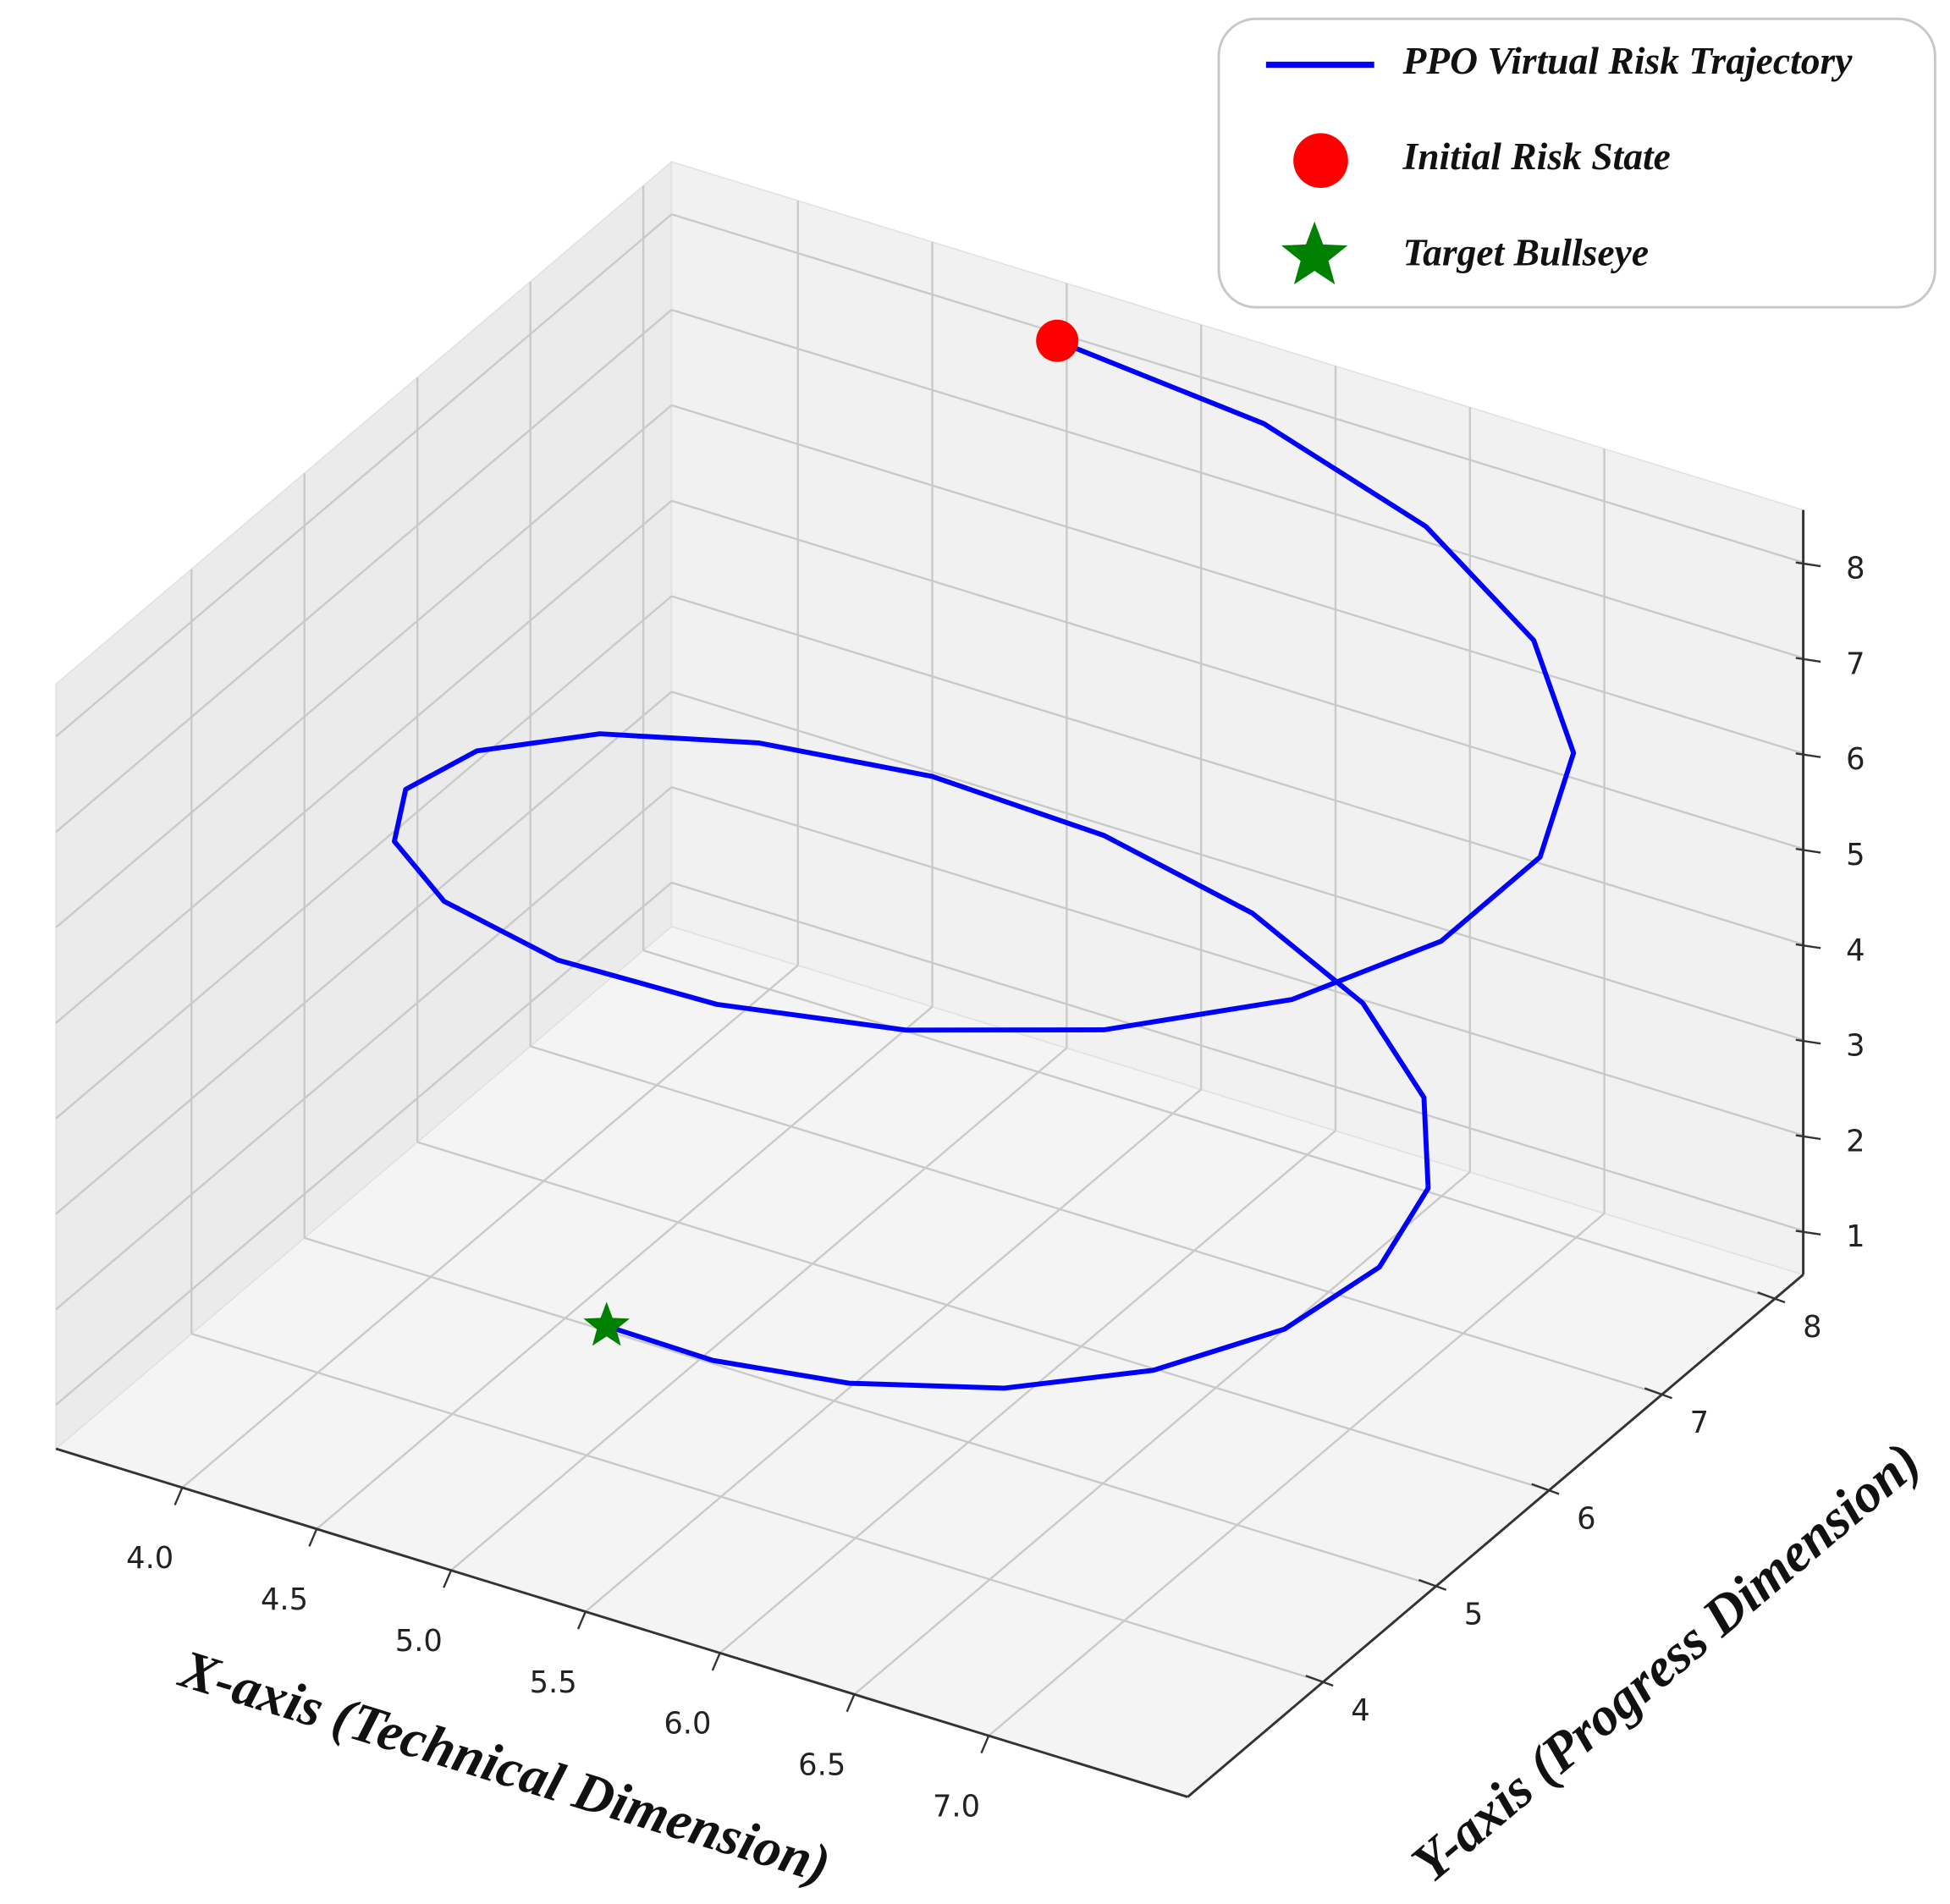 The image size is (1950, 1904). I want to click on y-tick-label: 5, so click(1473, 1615).